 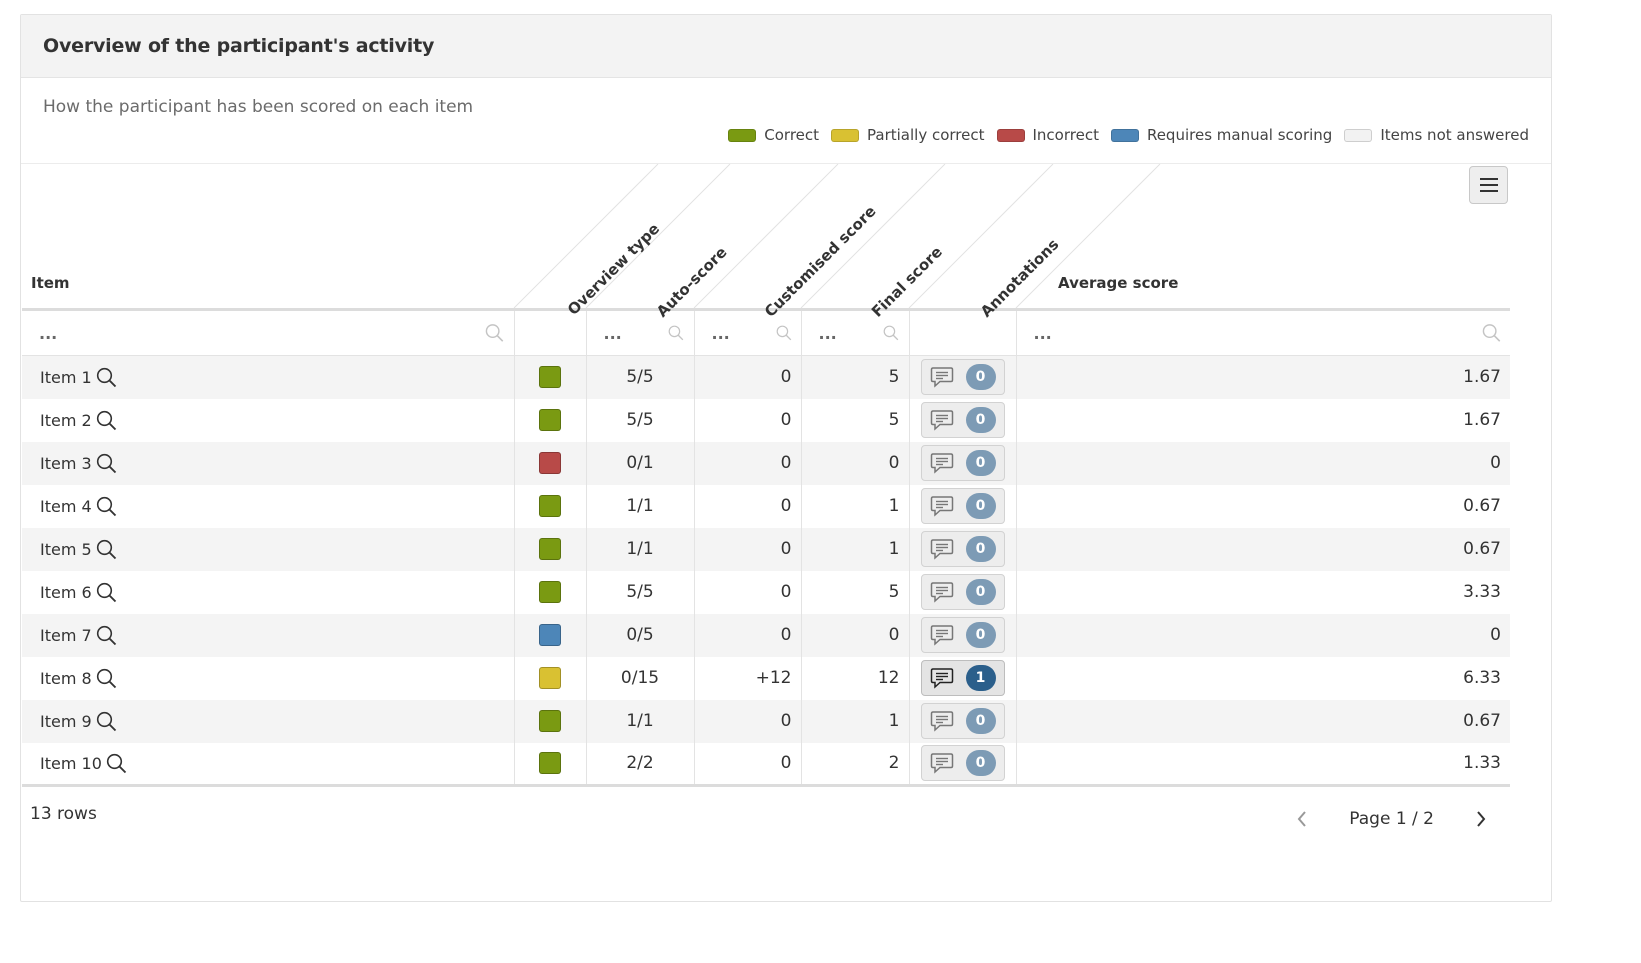 I want to click on average-score-cell: 0.67, so click(x=1262, y=506).